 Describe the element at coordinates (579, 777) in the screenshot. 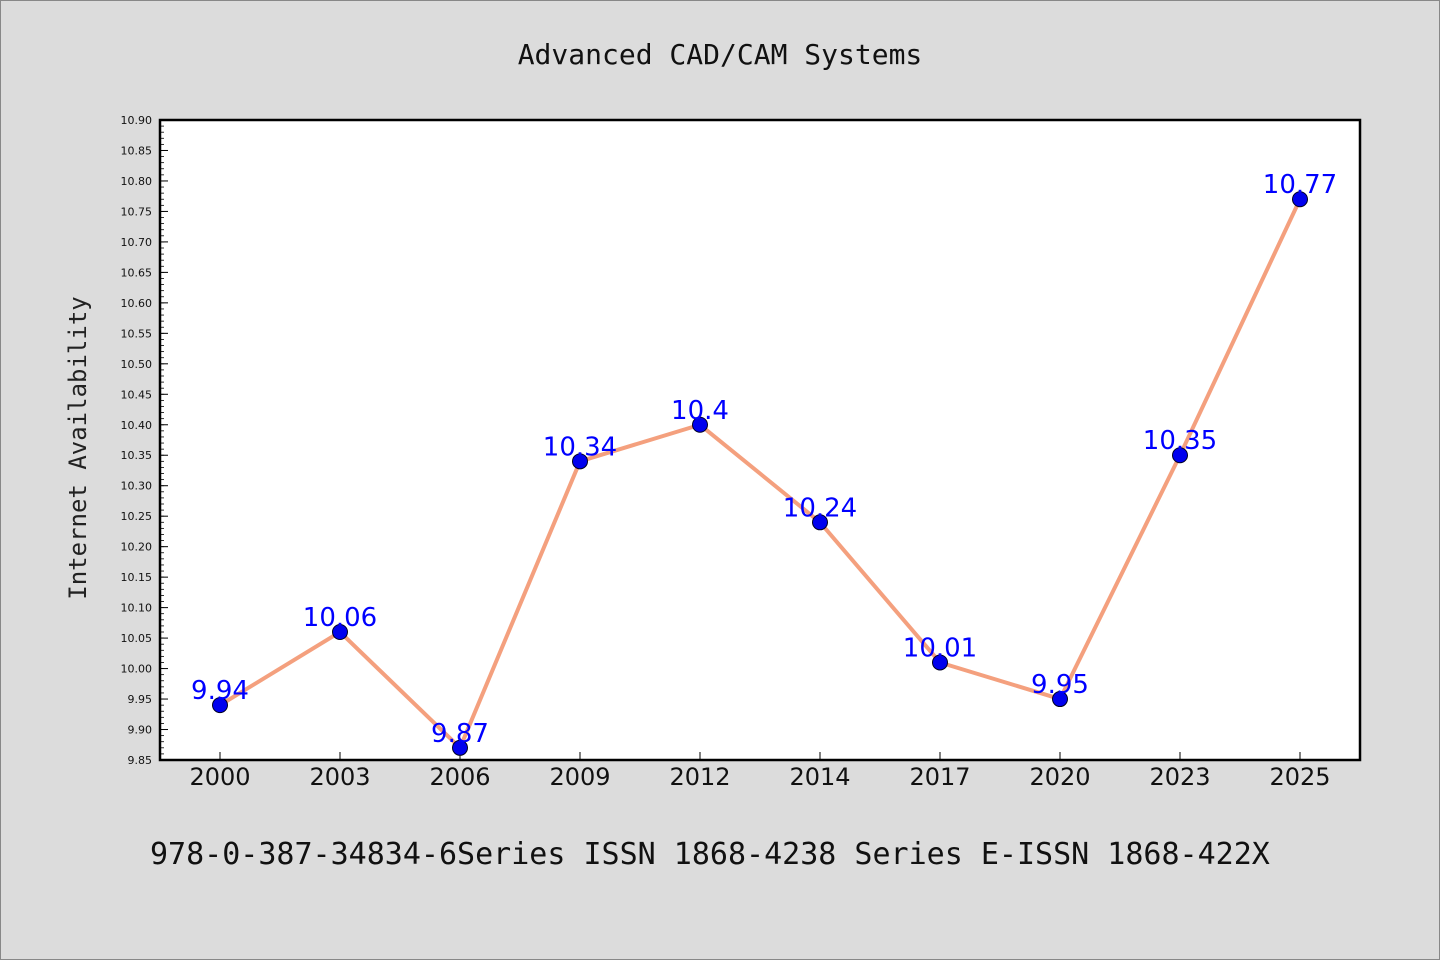

I see `x-tick-label: 2009` at that location.